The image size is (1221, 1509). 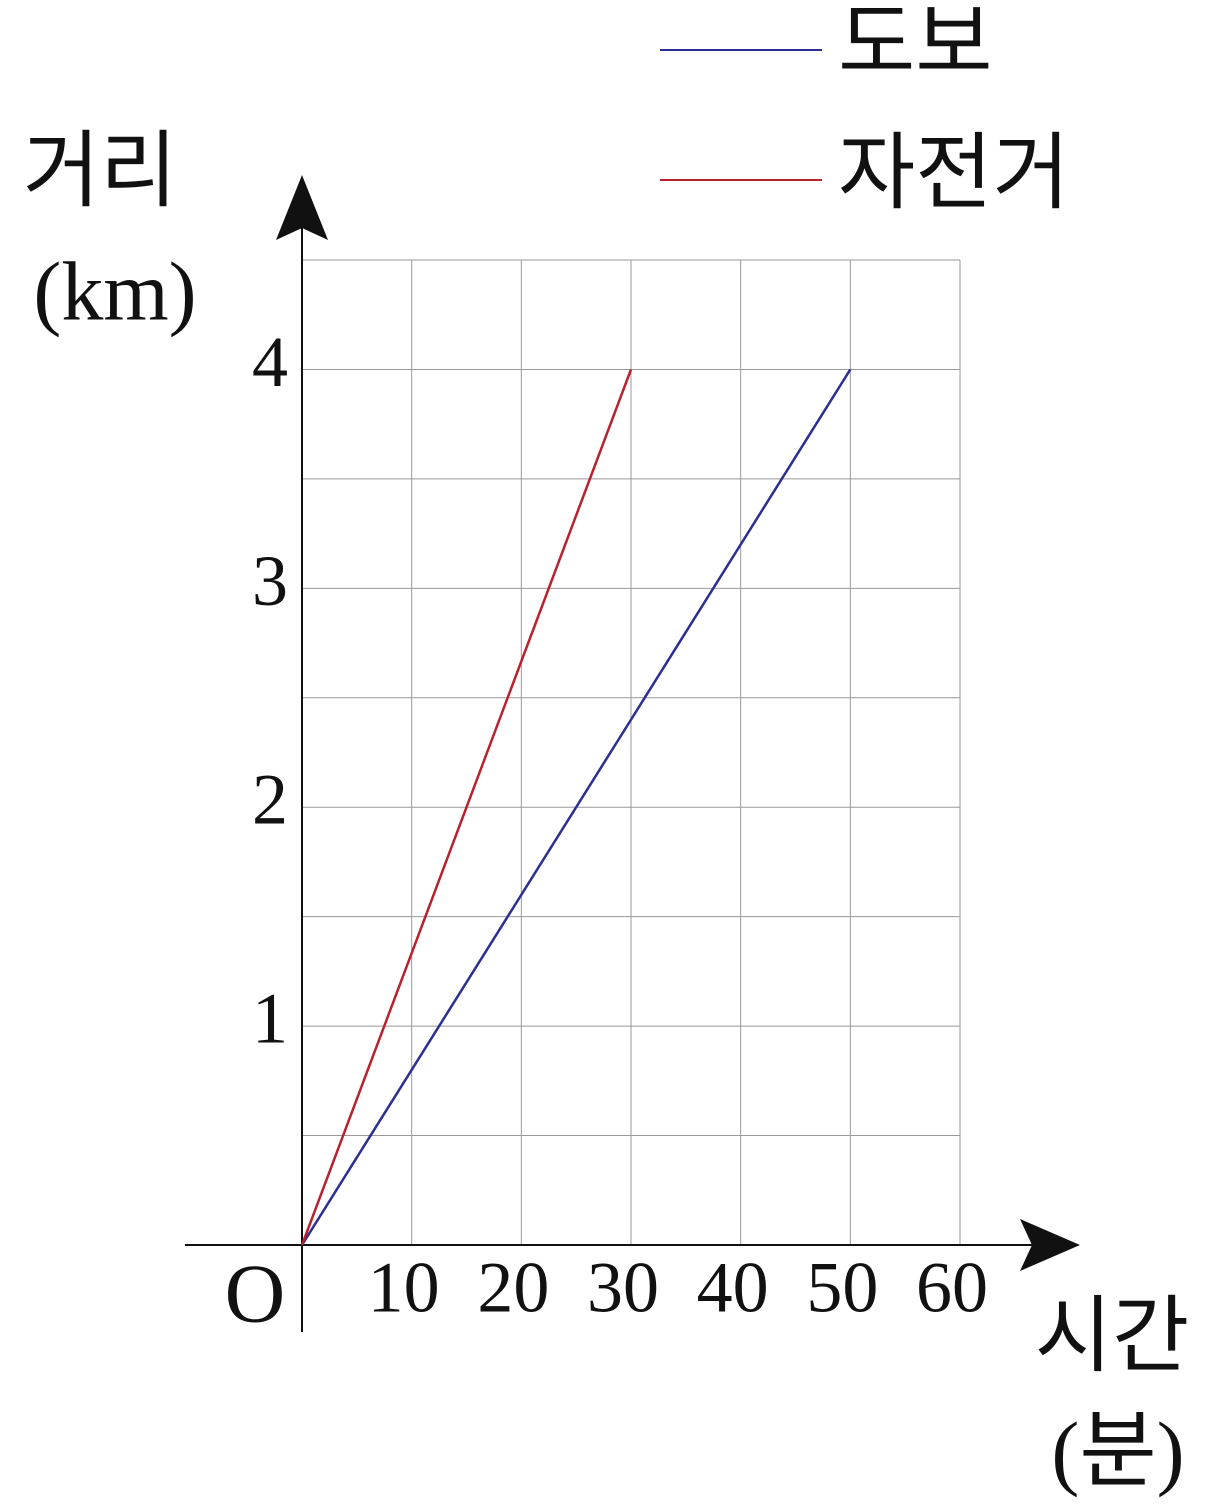 I want to click on x-axis-label: 시간, so click(x=1112, y=1336).